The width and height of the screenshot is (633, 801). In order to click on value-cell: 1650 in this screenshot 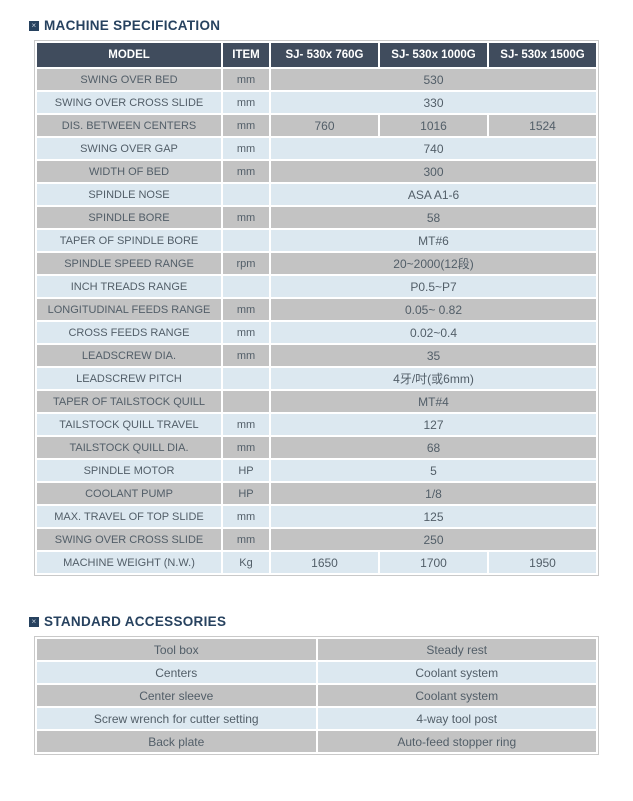, I will do `click(324, 562)`.